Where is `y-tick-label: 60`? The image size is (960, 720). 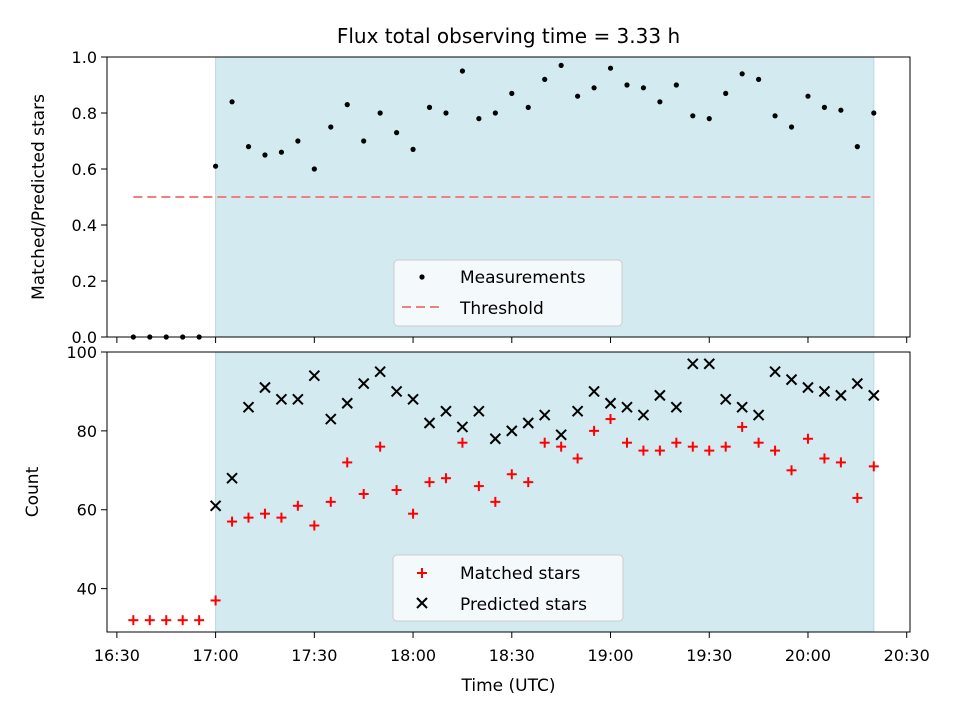
y-tick-label: 60 is located at coordinates (87, 510).